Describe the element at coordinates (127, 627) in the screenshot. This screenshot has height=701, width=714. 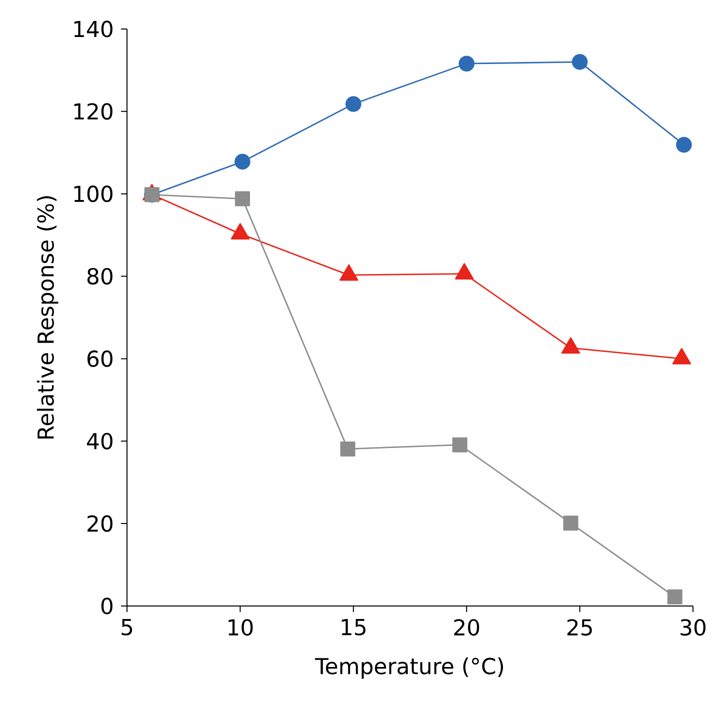
I see `x-tick-label: 5` at that location.